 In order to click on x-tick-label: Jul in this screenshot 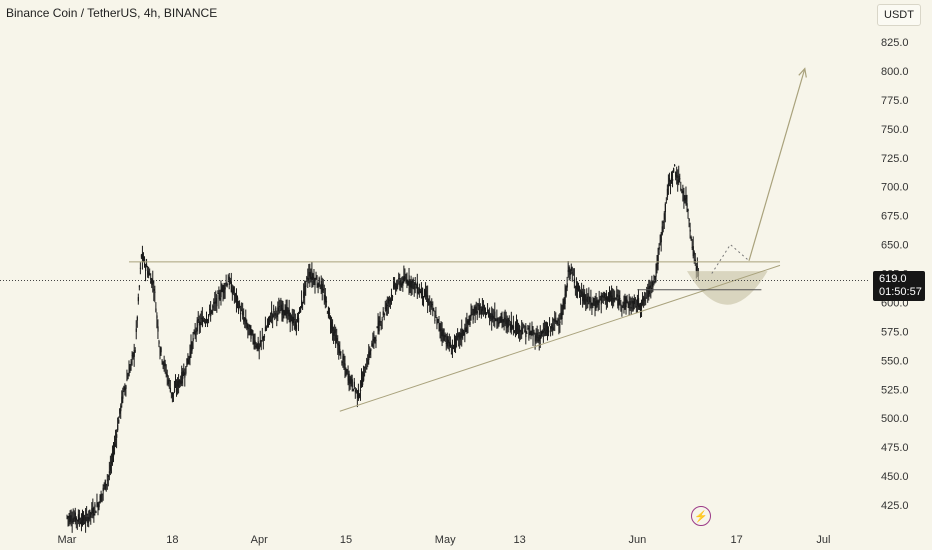, I will do `click(823, 540)`.